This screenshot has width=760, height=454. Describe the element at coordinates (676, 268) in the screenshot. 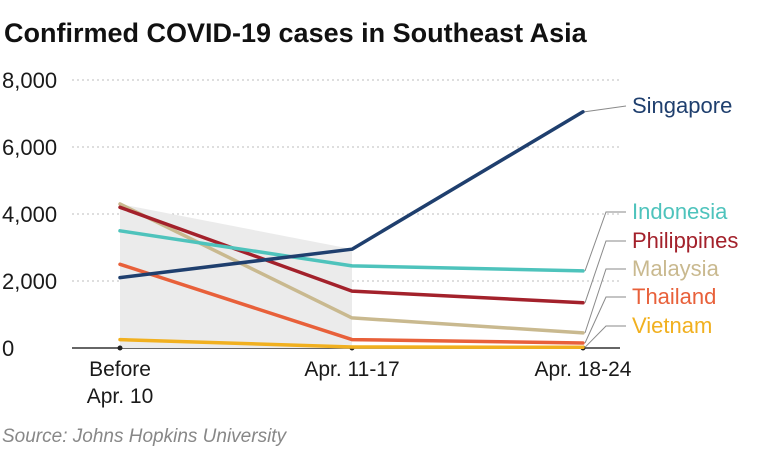

I see `legend-label-malaysia: Malaysia` at that location.